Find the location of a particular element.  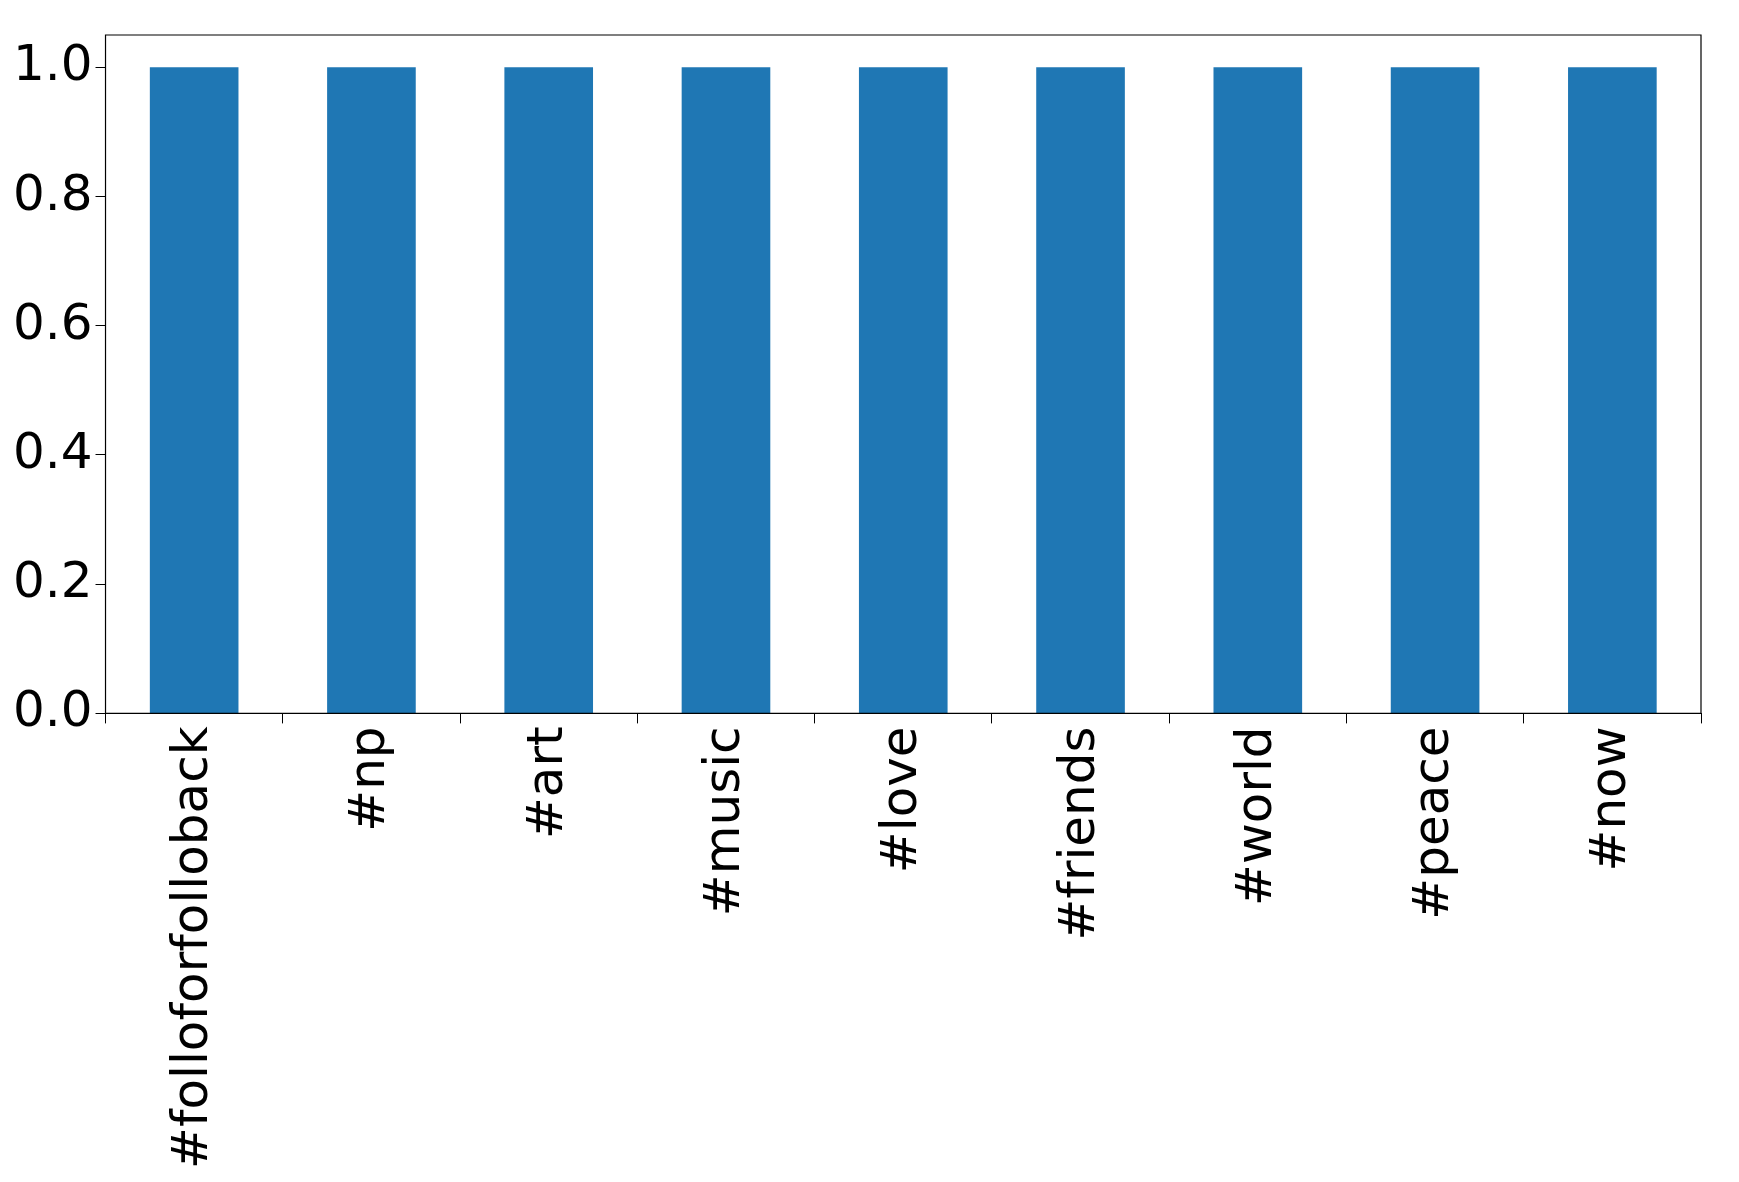

y-tick-label: 1.0 is located at coordinates (52, 63).